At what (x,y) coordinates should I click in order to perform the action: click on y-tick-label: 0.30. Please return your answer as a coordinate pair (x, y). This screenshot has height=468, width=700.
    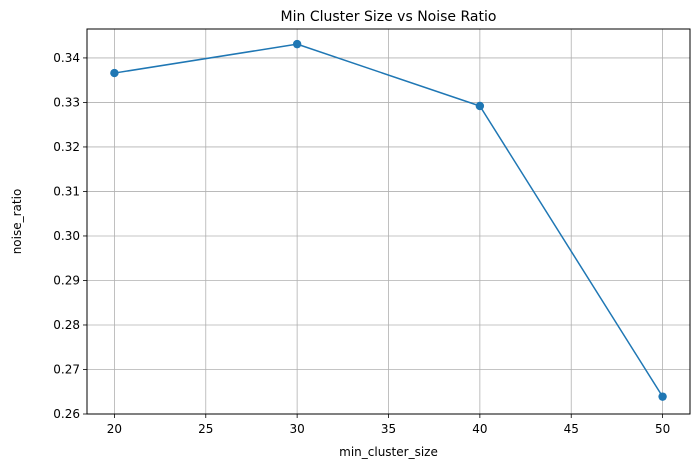
    Looking at the image, I should click on (66, 236).